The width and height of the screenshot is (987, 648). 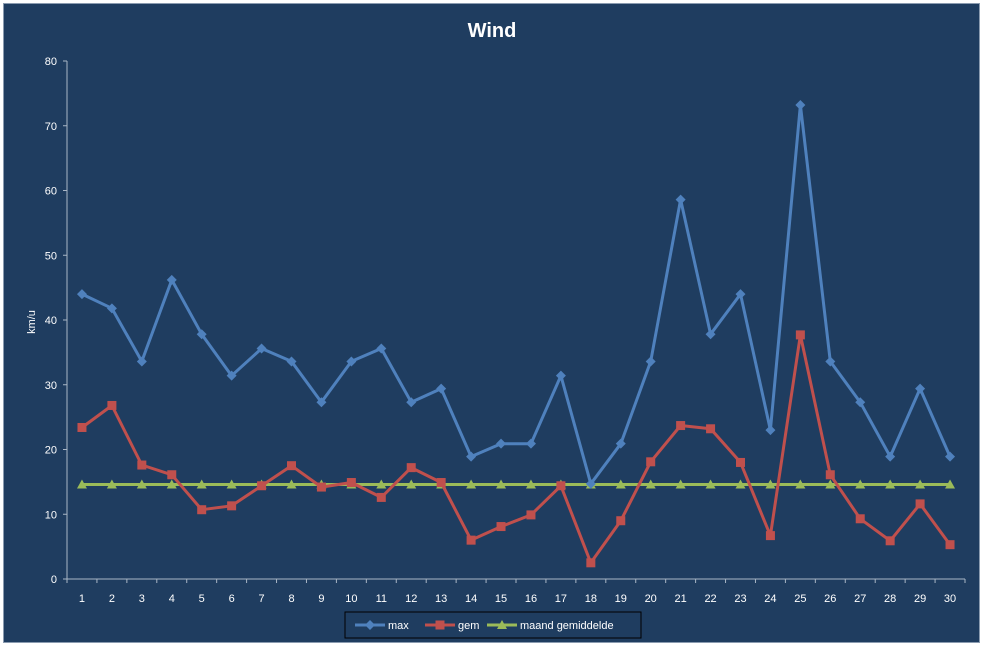 What do you see at coordinates (591, 599) in the screenshot?
I see `x-tick-label: 18` at bounding box center [591, 599].